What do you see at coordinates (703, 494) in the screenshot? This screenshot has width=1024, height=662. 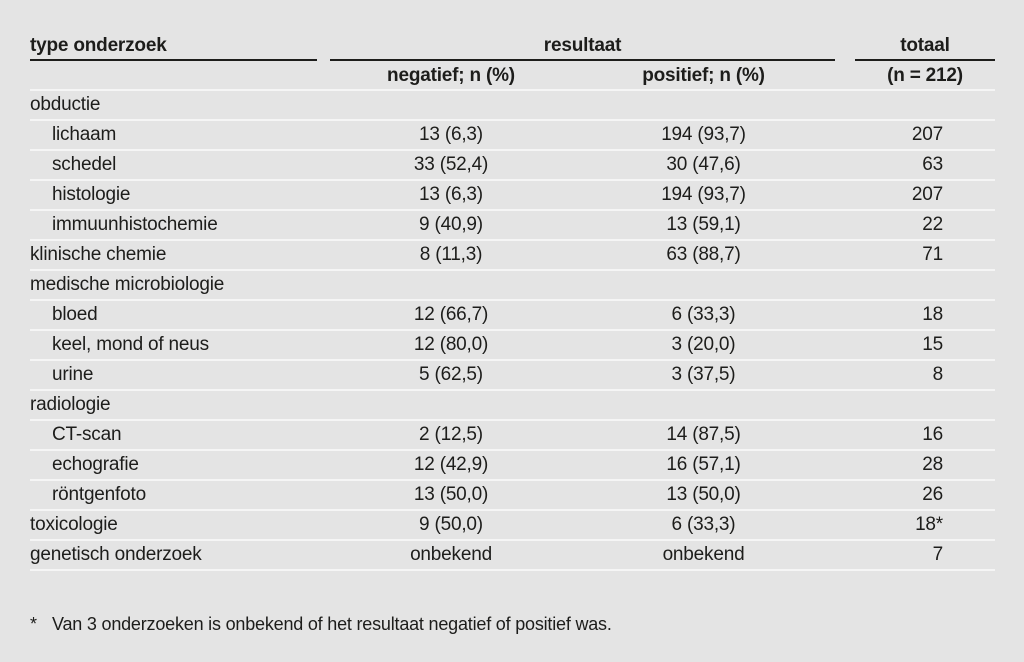 I see `positief-value: 13 (50,0)` at bounding box center [703, 494].